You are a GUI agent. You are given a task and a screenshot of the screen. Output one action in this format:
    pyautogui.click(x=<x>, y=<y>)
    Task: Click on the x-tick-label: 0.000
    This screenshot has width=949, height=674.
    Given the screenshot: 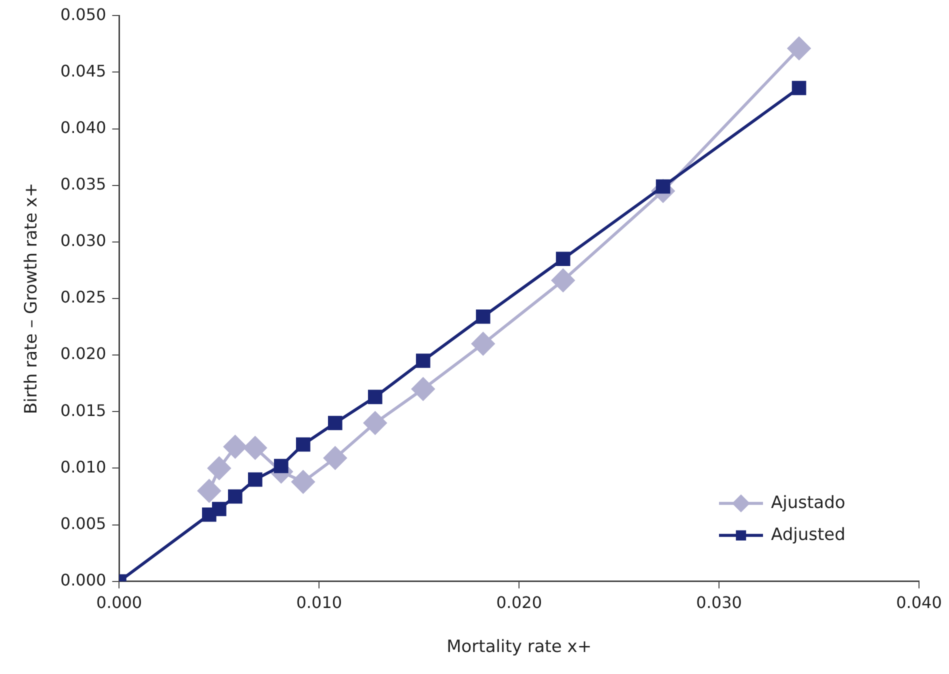 What is the action you would take?
    pyautogui.click(x=119, y=602)
    